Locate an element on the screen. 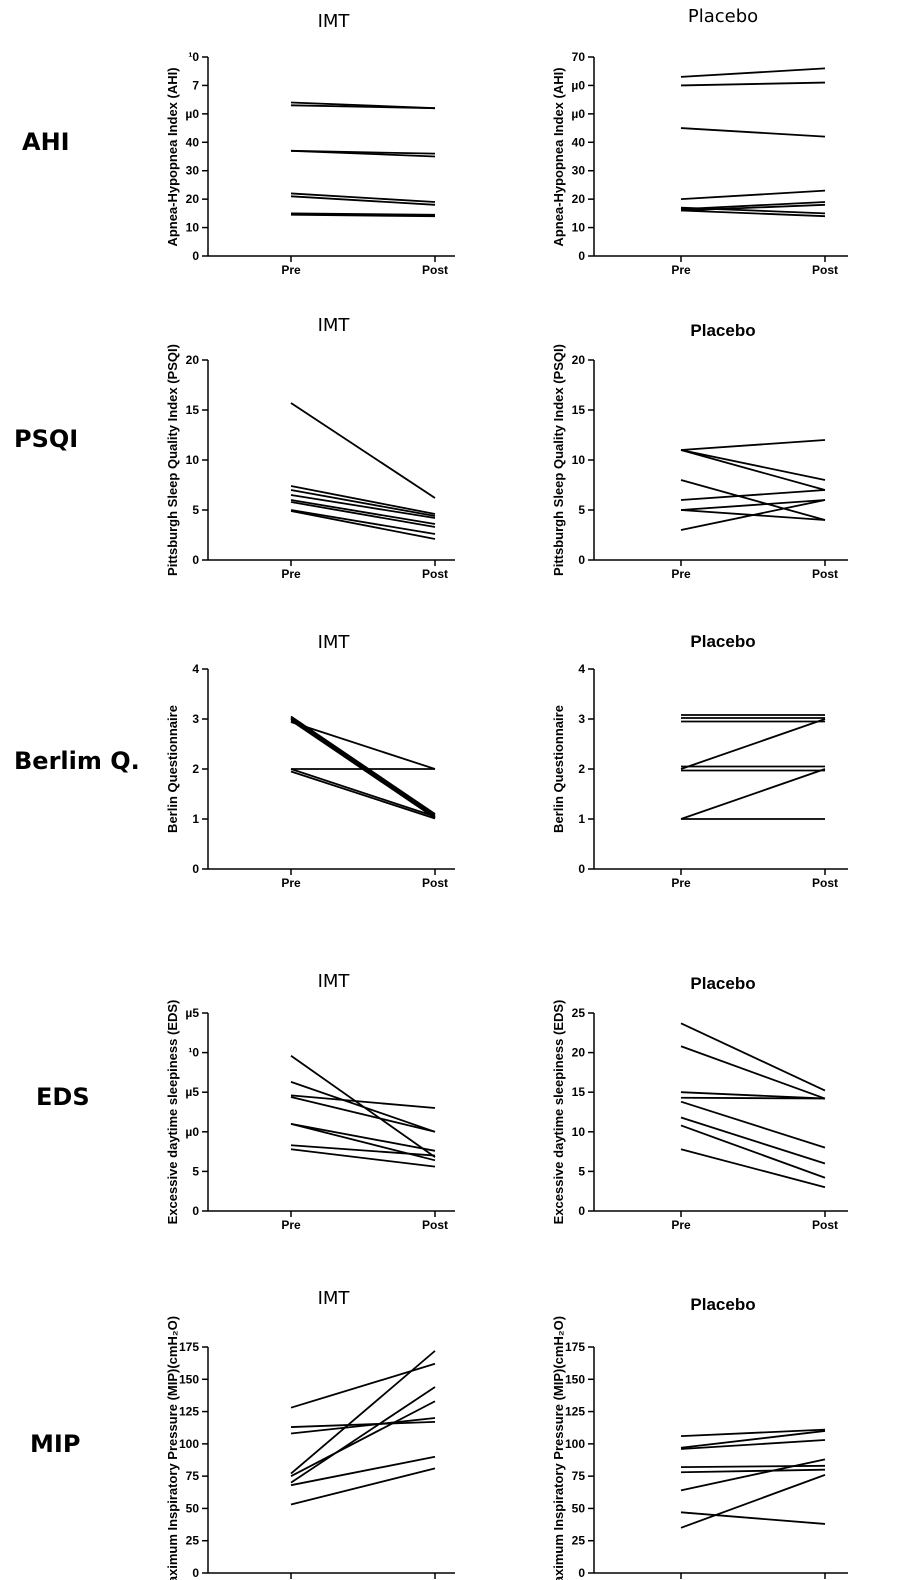 The height and width of the screenshot is (1580, 904). row-label-mip: MIP is located at coordinates (55, 1444).